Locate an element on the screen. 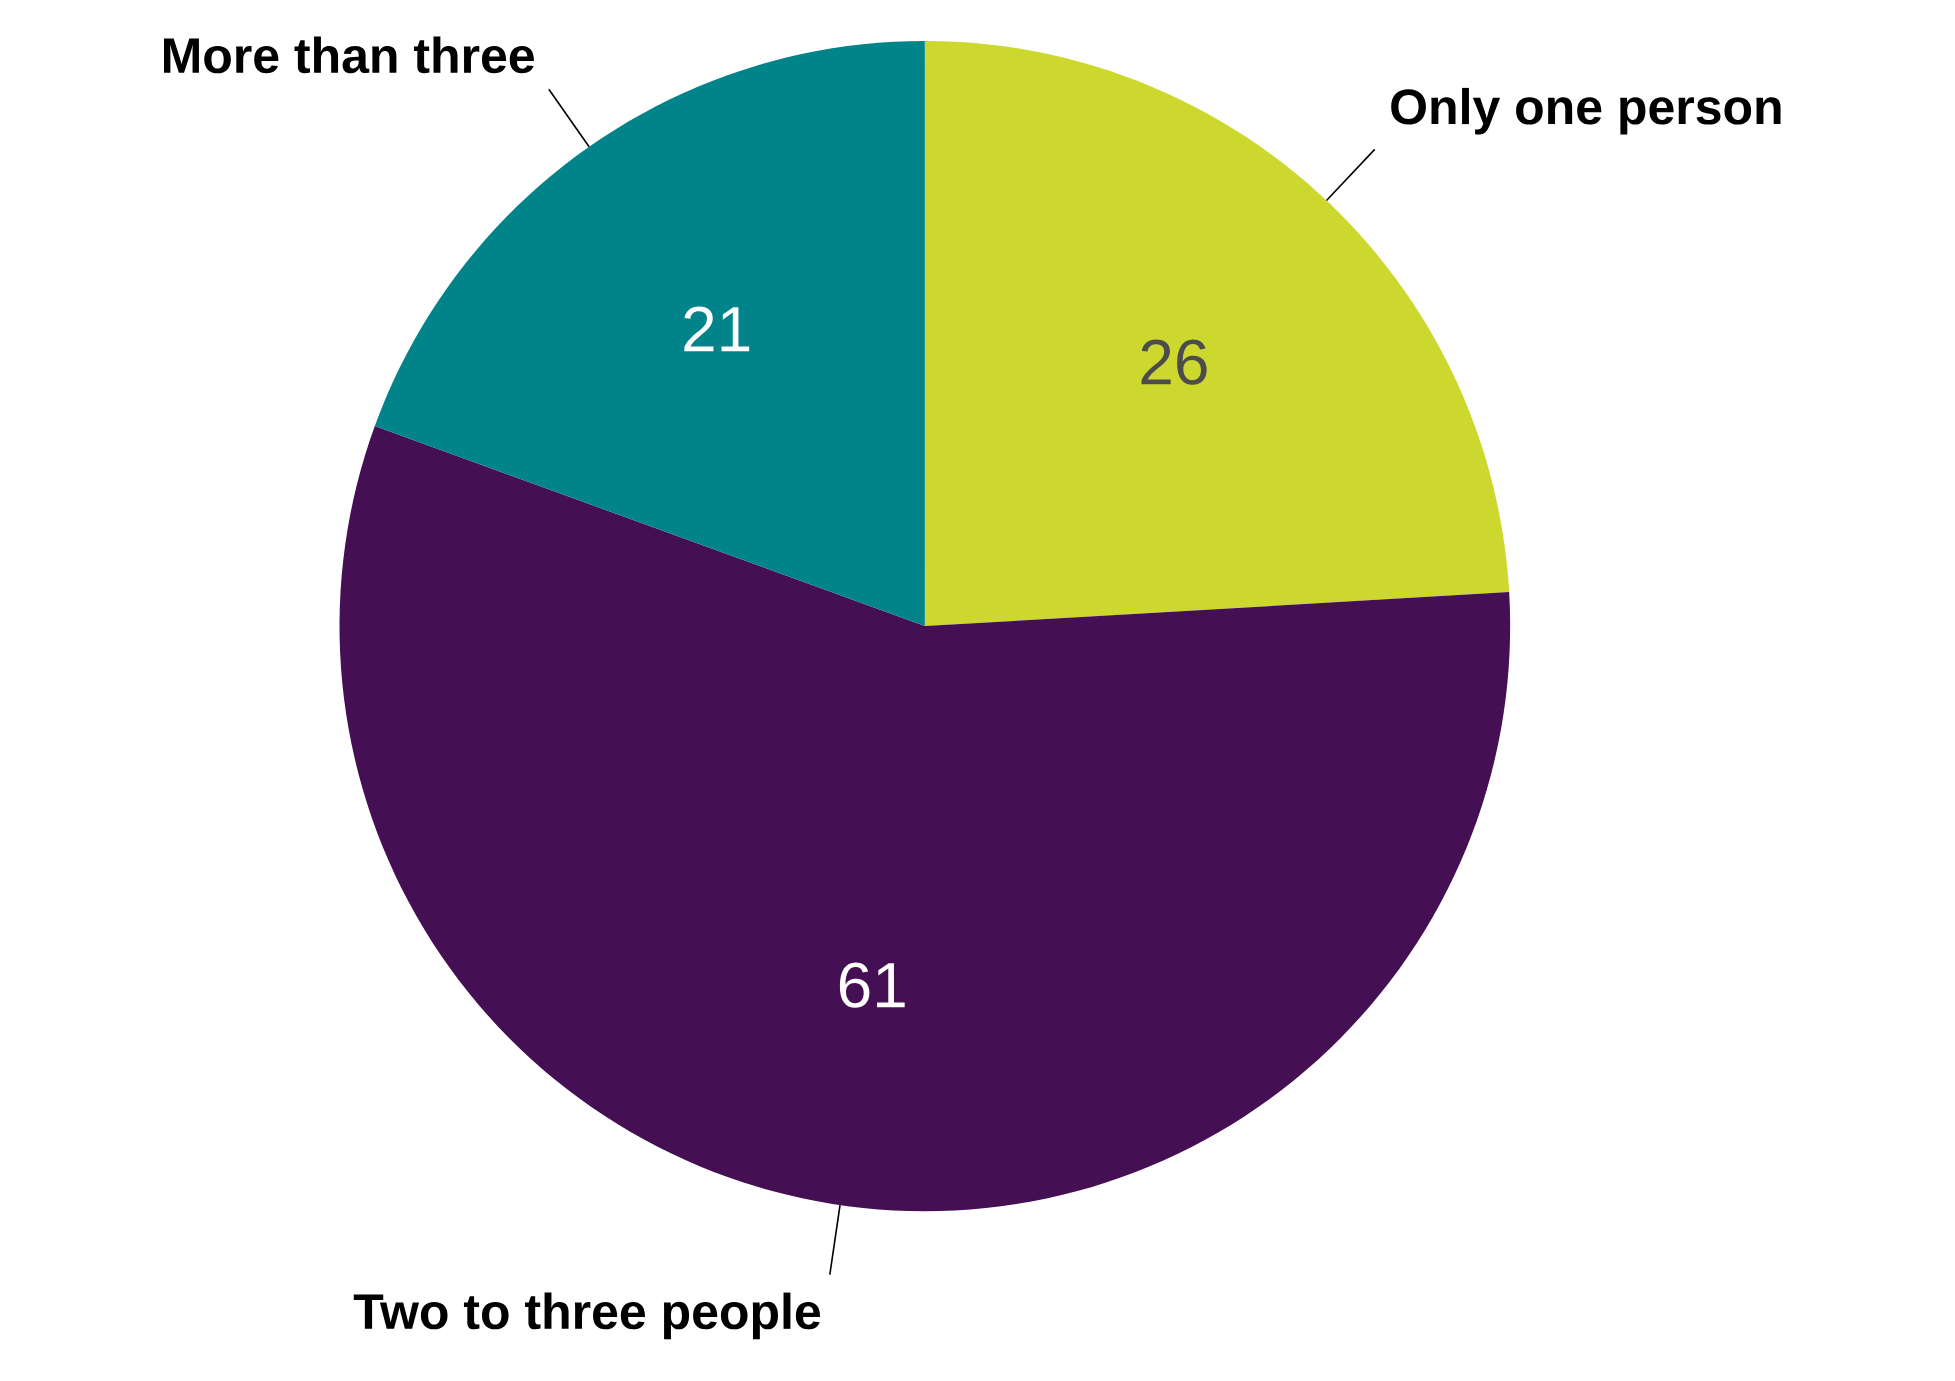  data-label: 21 is located at coordinates (717, 329).